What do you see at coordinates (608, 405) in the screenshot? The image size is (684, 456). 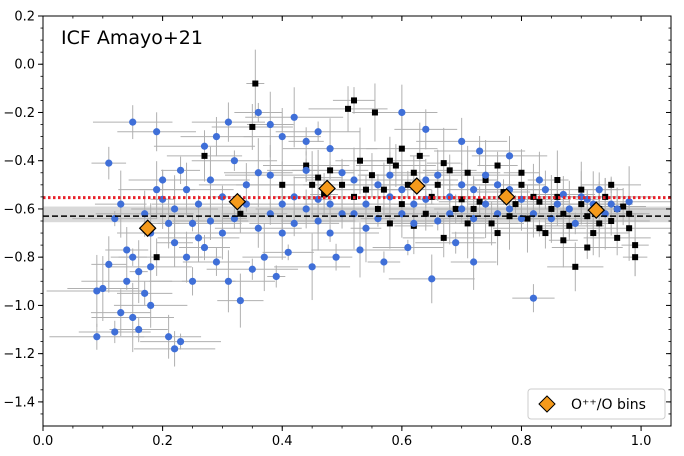 I see `legend-label: O⁺⁺/O bins` at bounding box center [608, 405].